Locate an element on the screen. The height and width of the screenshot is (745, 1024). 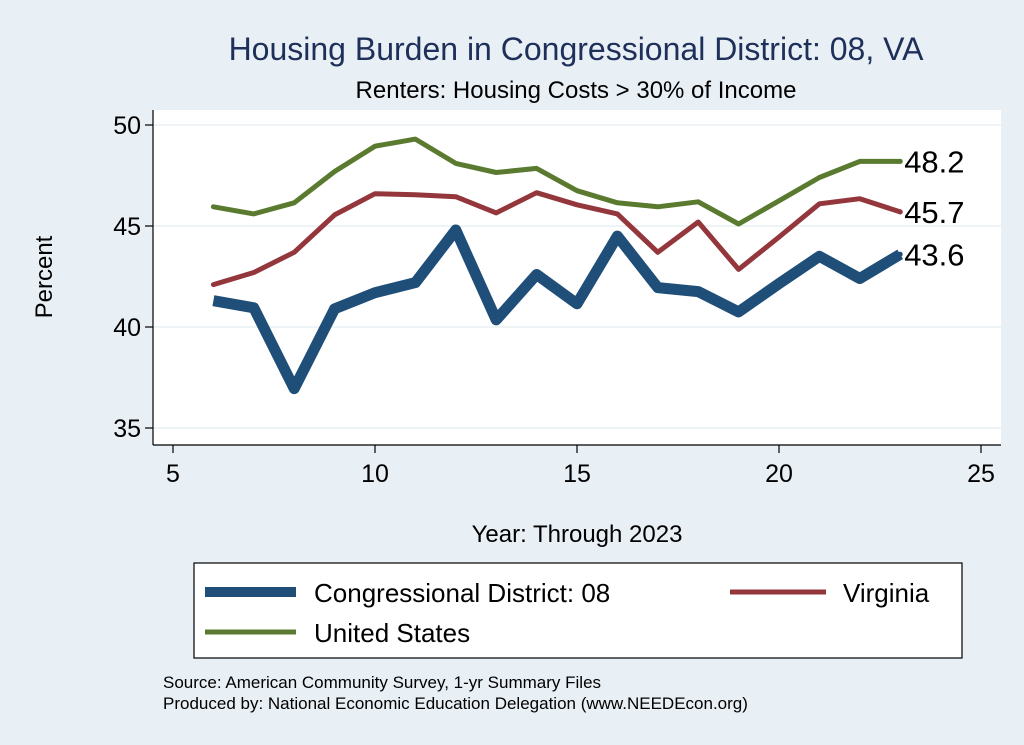
y-tick-label: 40 is located at coordinates (127, 328).